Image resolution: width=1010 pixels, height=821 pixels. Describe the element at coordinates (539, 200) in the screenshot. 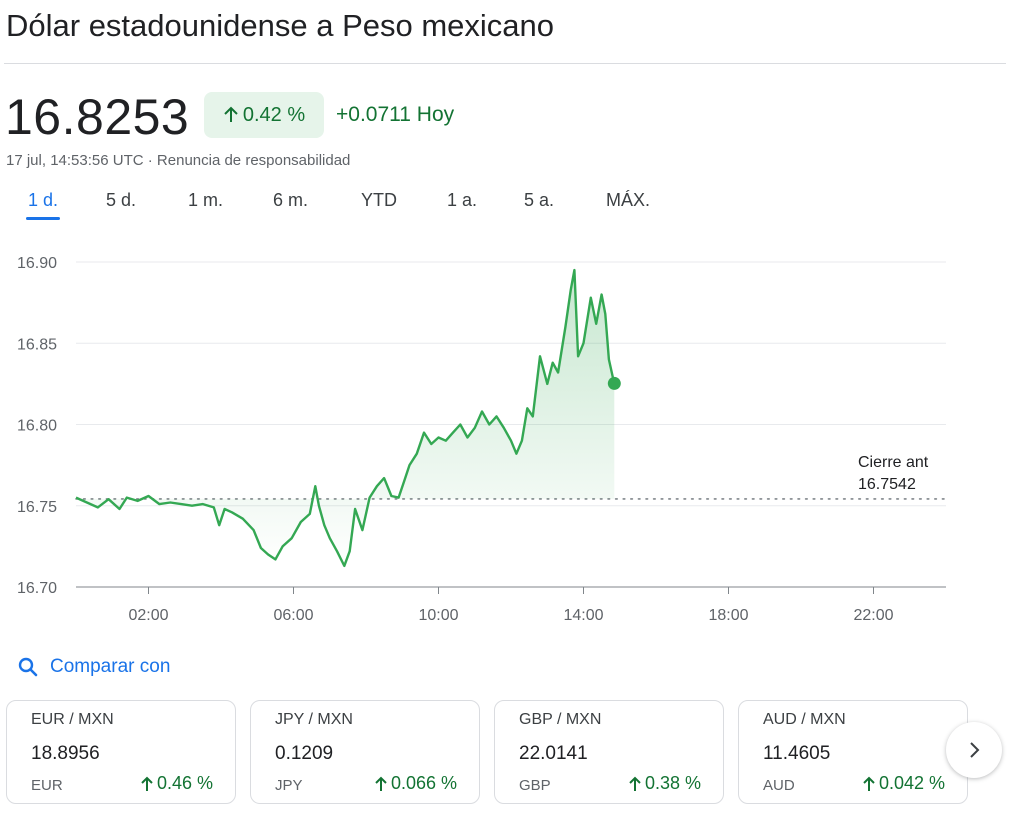

I see `tab-5a: 5 a.` at that location.